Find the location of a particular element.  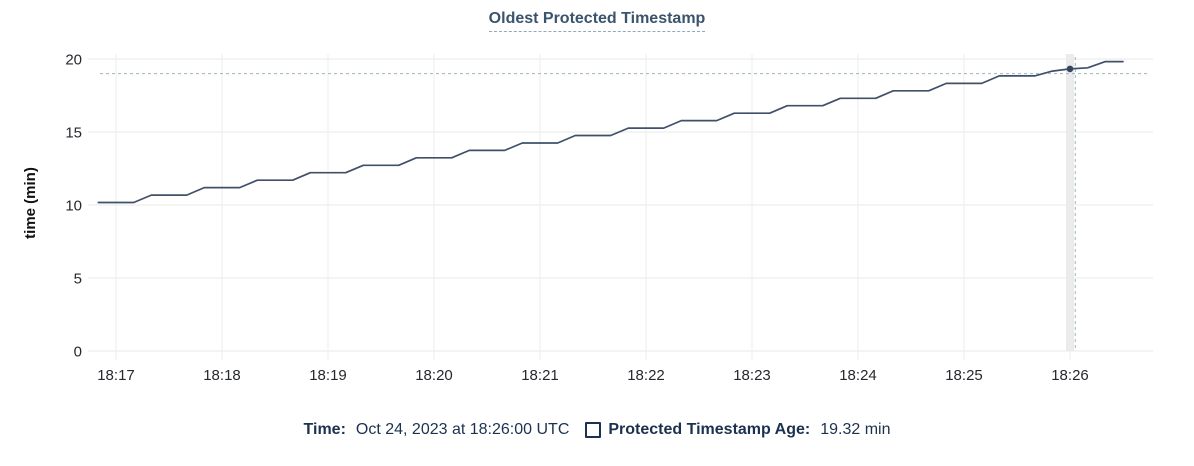

legend-time-item: Time: Oct 24, 2023 at 18:26:00 UTC is located at coordinates (437, 430).